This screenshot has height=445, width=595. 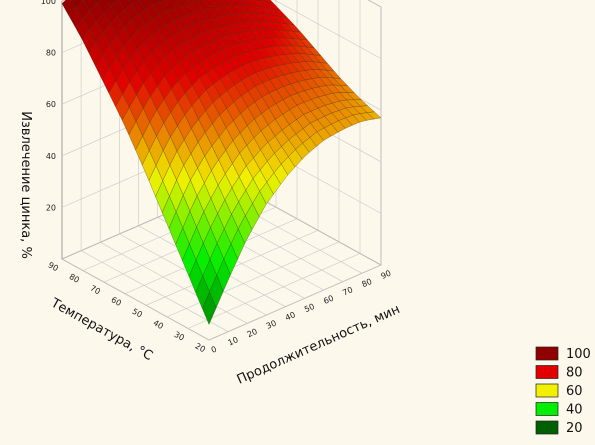 What do you see at coordinates (53, 266) in the screenshot?
I see `y-tick-label: 90` at bounding box center [53, 266].